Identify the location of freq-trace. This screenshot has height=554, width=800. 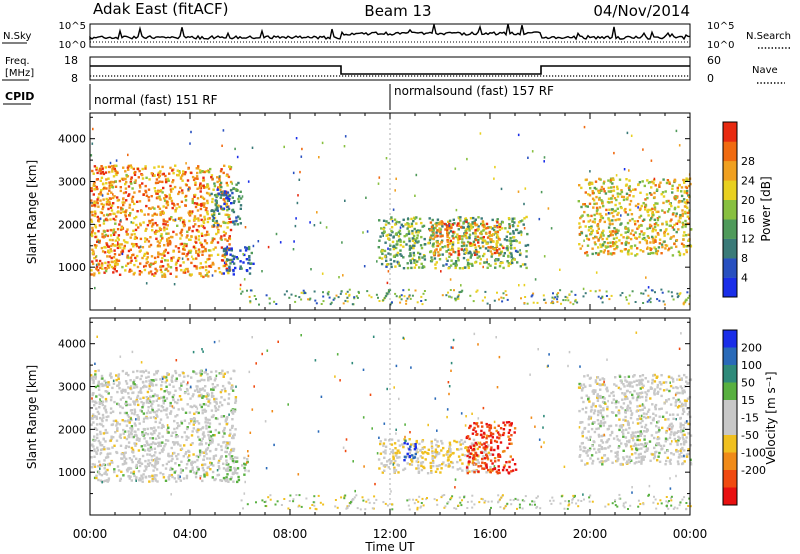
(390, 70).